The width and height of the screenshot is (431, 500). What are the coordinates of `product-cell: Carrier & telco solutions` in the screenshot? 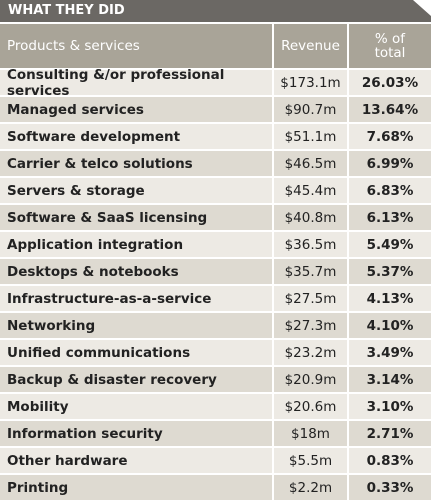 It's located at (100, 163).